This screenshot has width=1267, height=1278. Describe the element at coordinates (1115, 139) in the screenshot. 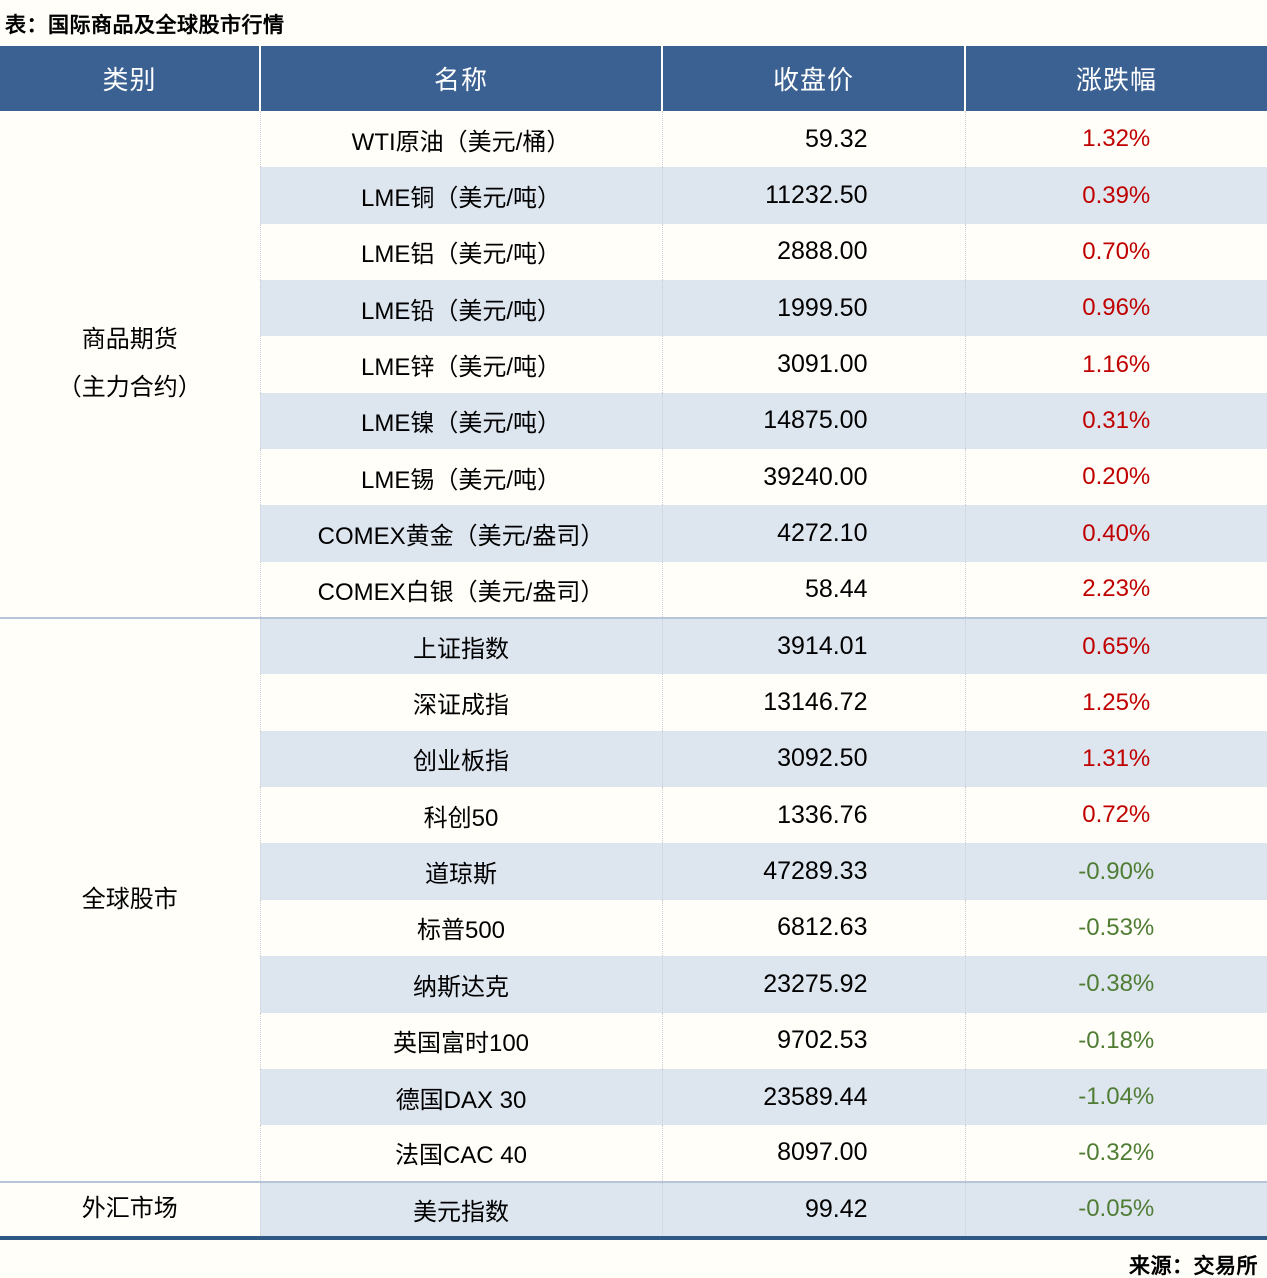

I see `change-percent: 1.32%` at that location.